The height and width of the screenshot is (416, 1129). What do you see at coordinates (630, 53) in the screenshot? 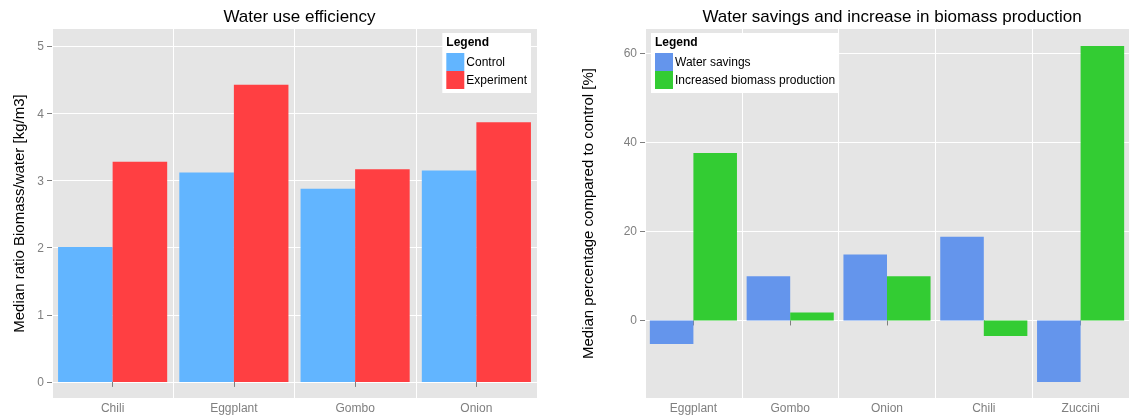
I see `y-tick-label: 60` at bounding box center [630, 53].